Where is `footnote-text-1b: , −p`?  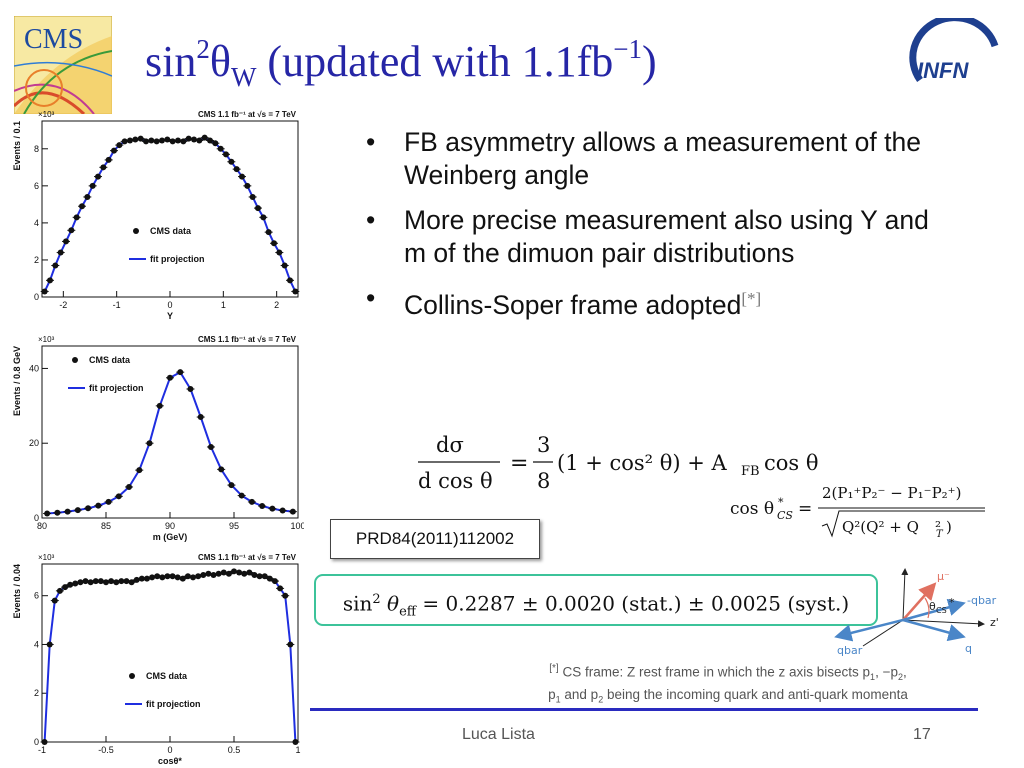
footnote-text-1b: , −p is located at coordinates (886, 672).